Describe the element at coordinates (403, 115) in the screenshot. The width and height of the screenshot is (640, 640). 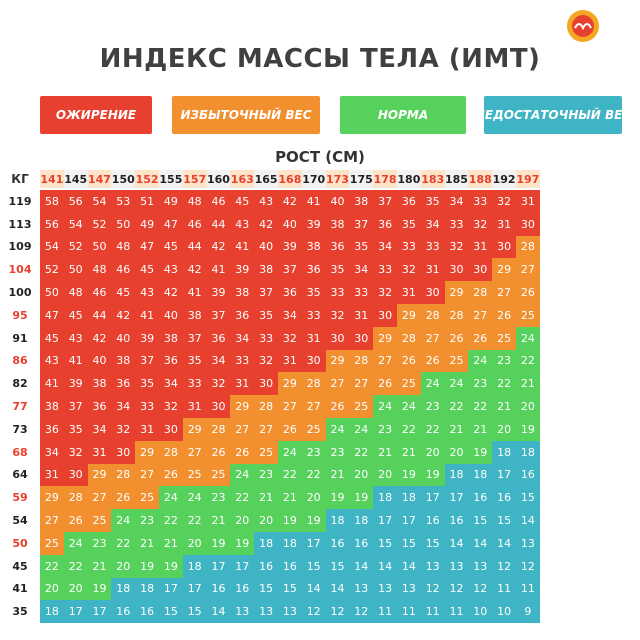
I see `legend-normal: НОРМА` at that location.